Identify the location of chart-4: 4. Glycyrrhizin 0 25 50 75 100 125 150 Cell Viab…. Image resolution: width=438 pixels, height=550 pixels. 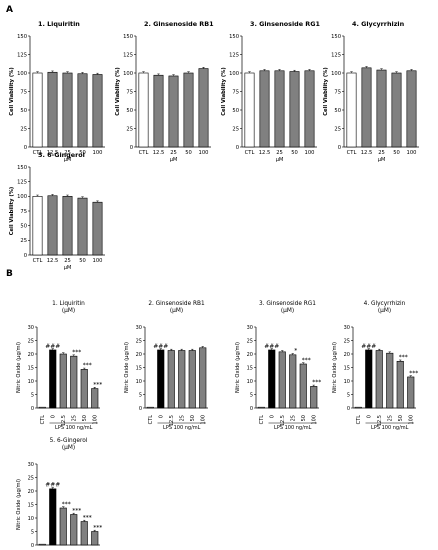
(371, 91).